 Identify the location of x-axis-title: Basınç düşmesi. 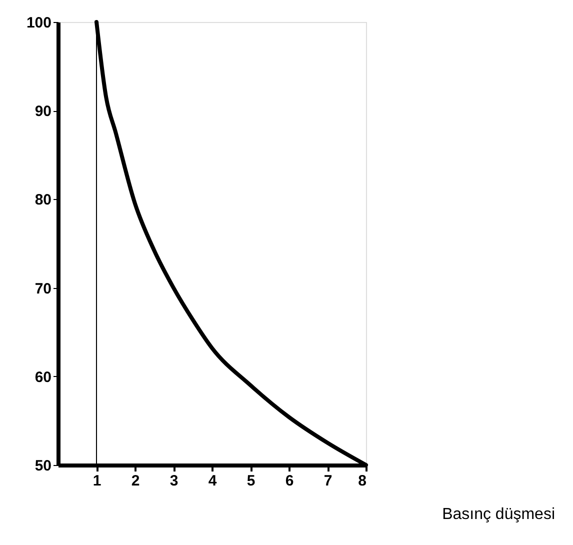
(498, 514).